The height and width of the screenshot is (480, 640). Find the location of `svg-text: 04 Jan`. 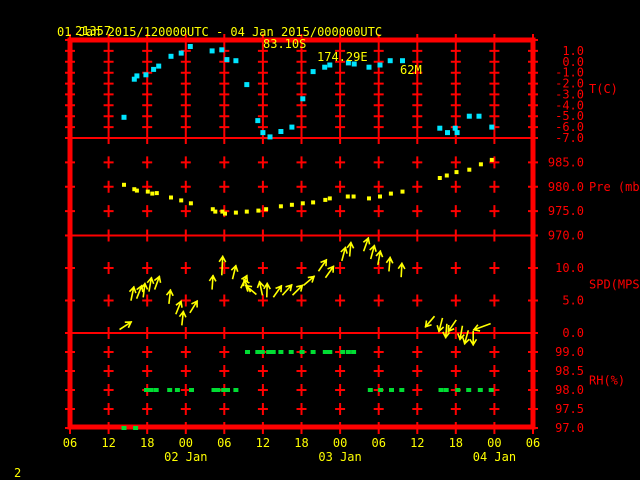

svg-text: 04 Jan is located at coordinates (494, 457).